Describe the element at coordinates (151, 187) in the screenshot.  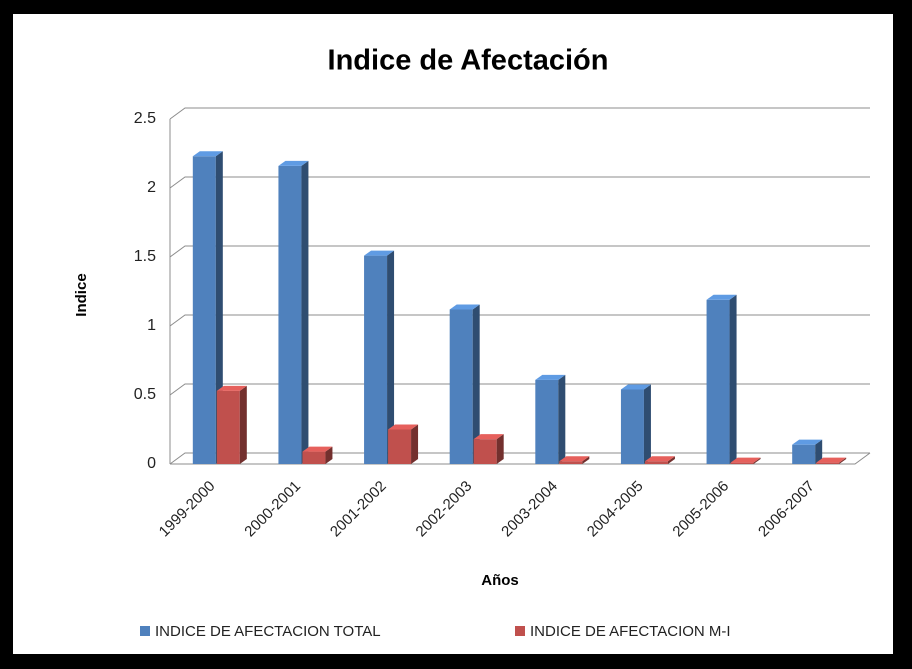
I see `y-tick-label: 2` at that location.